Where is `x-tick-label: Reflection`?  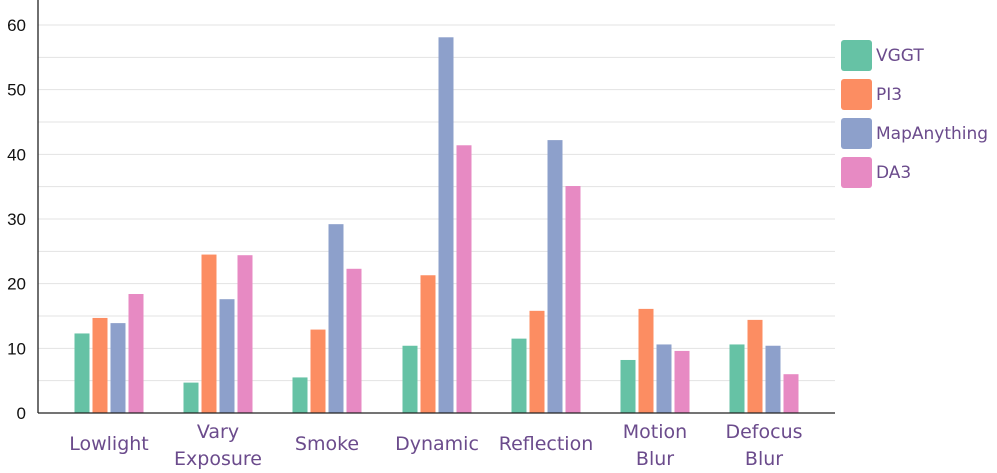 x-tick-label: Reflection is located at coordinates (546, 444).